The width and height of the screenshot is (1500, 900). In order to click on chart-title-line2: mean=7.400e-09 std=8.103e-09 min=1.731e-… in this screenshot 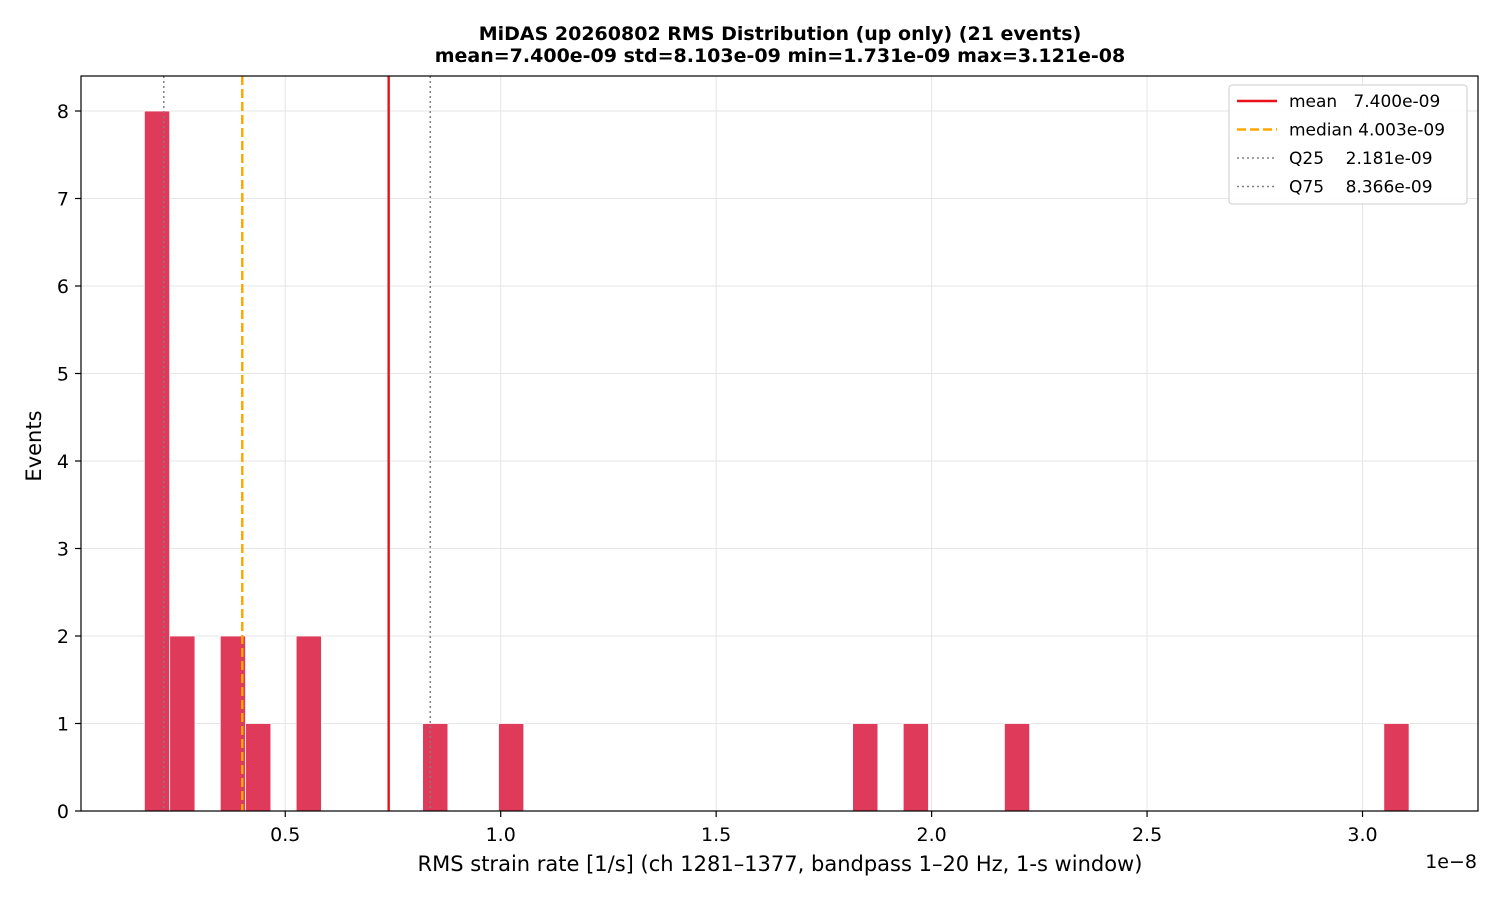, I will do `click(780, 56)`.